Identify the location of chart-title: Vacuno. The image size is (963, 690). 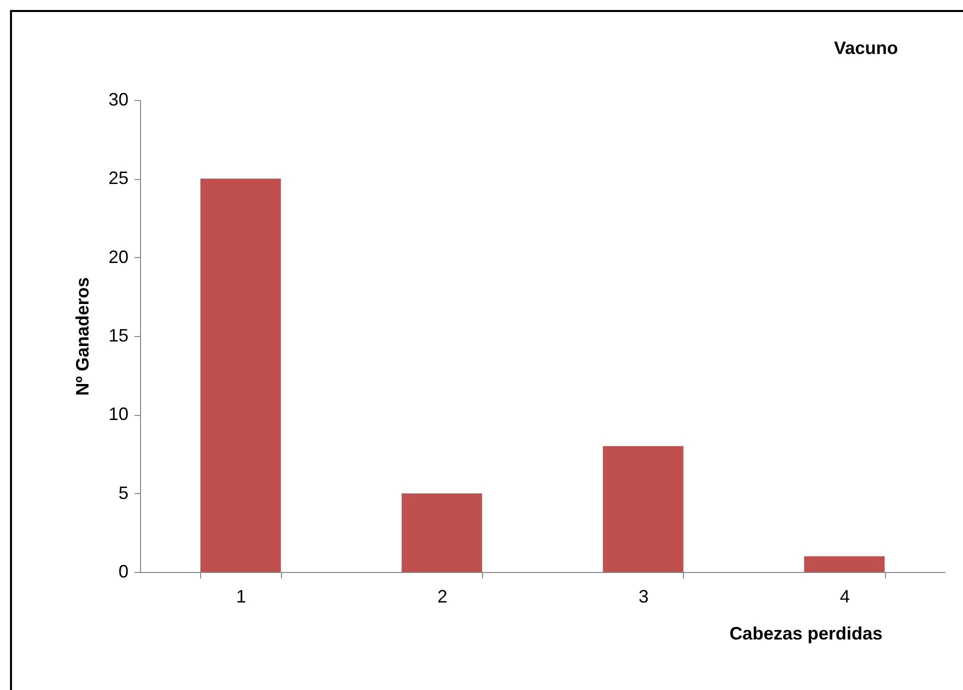
(866, 48).